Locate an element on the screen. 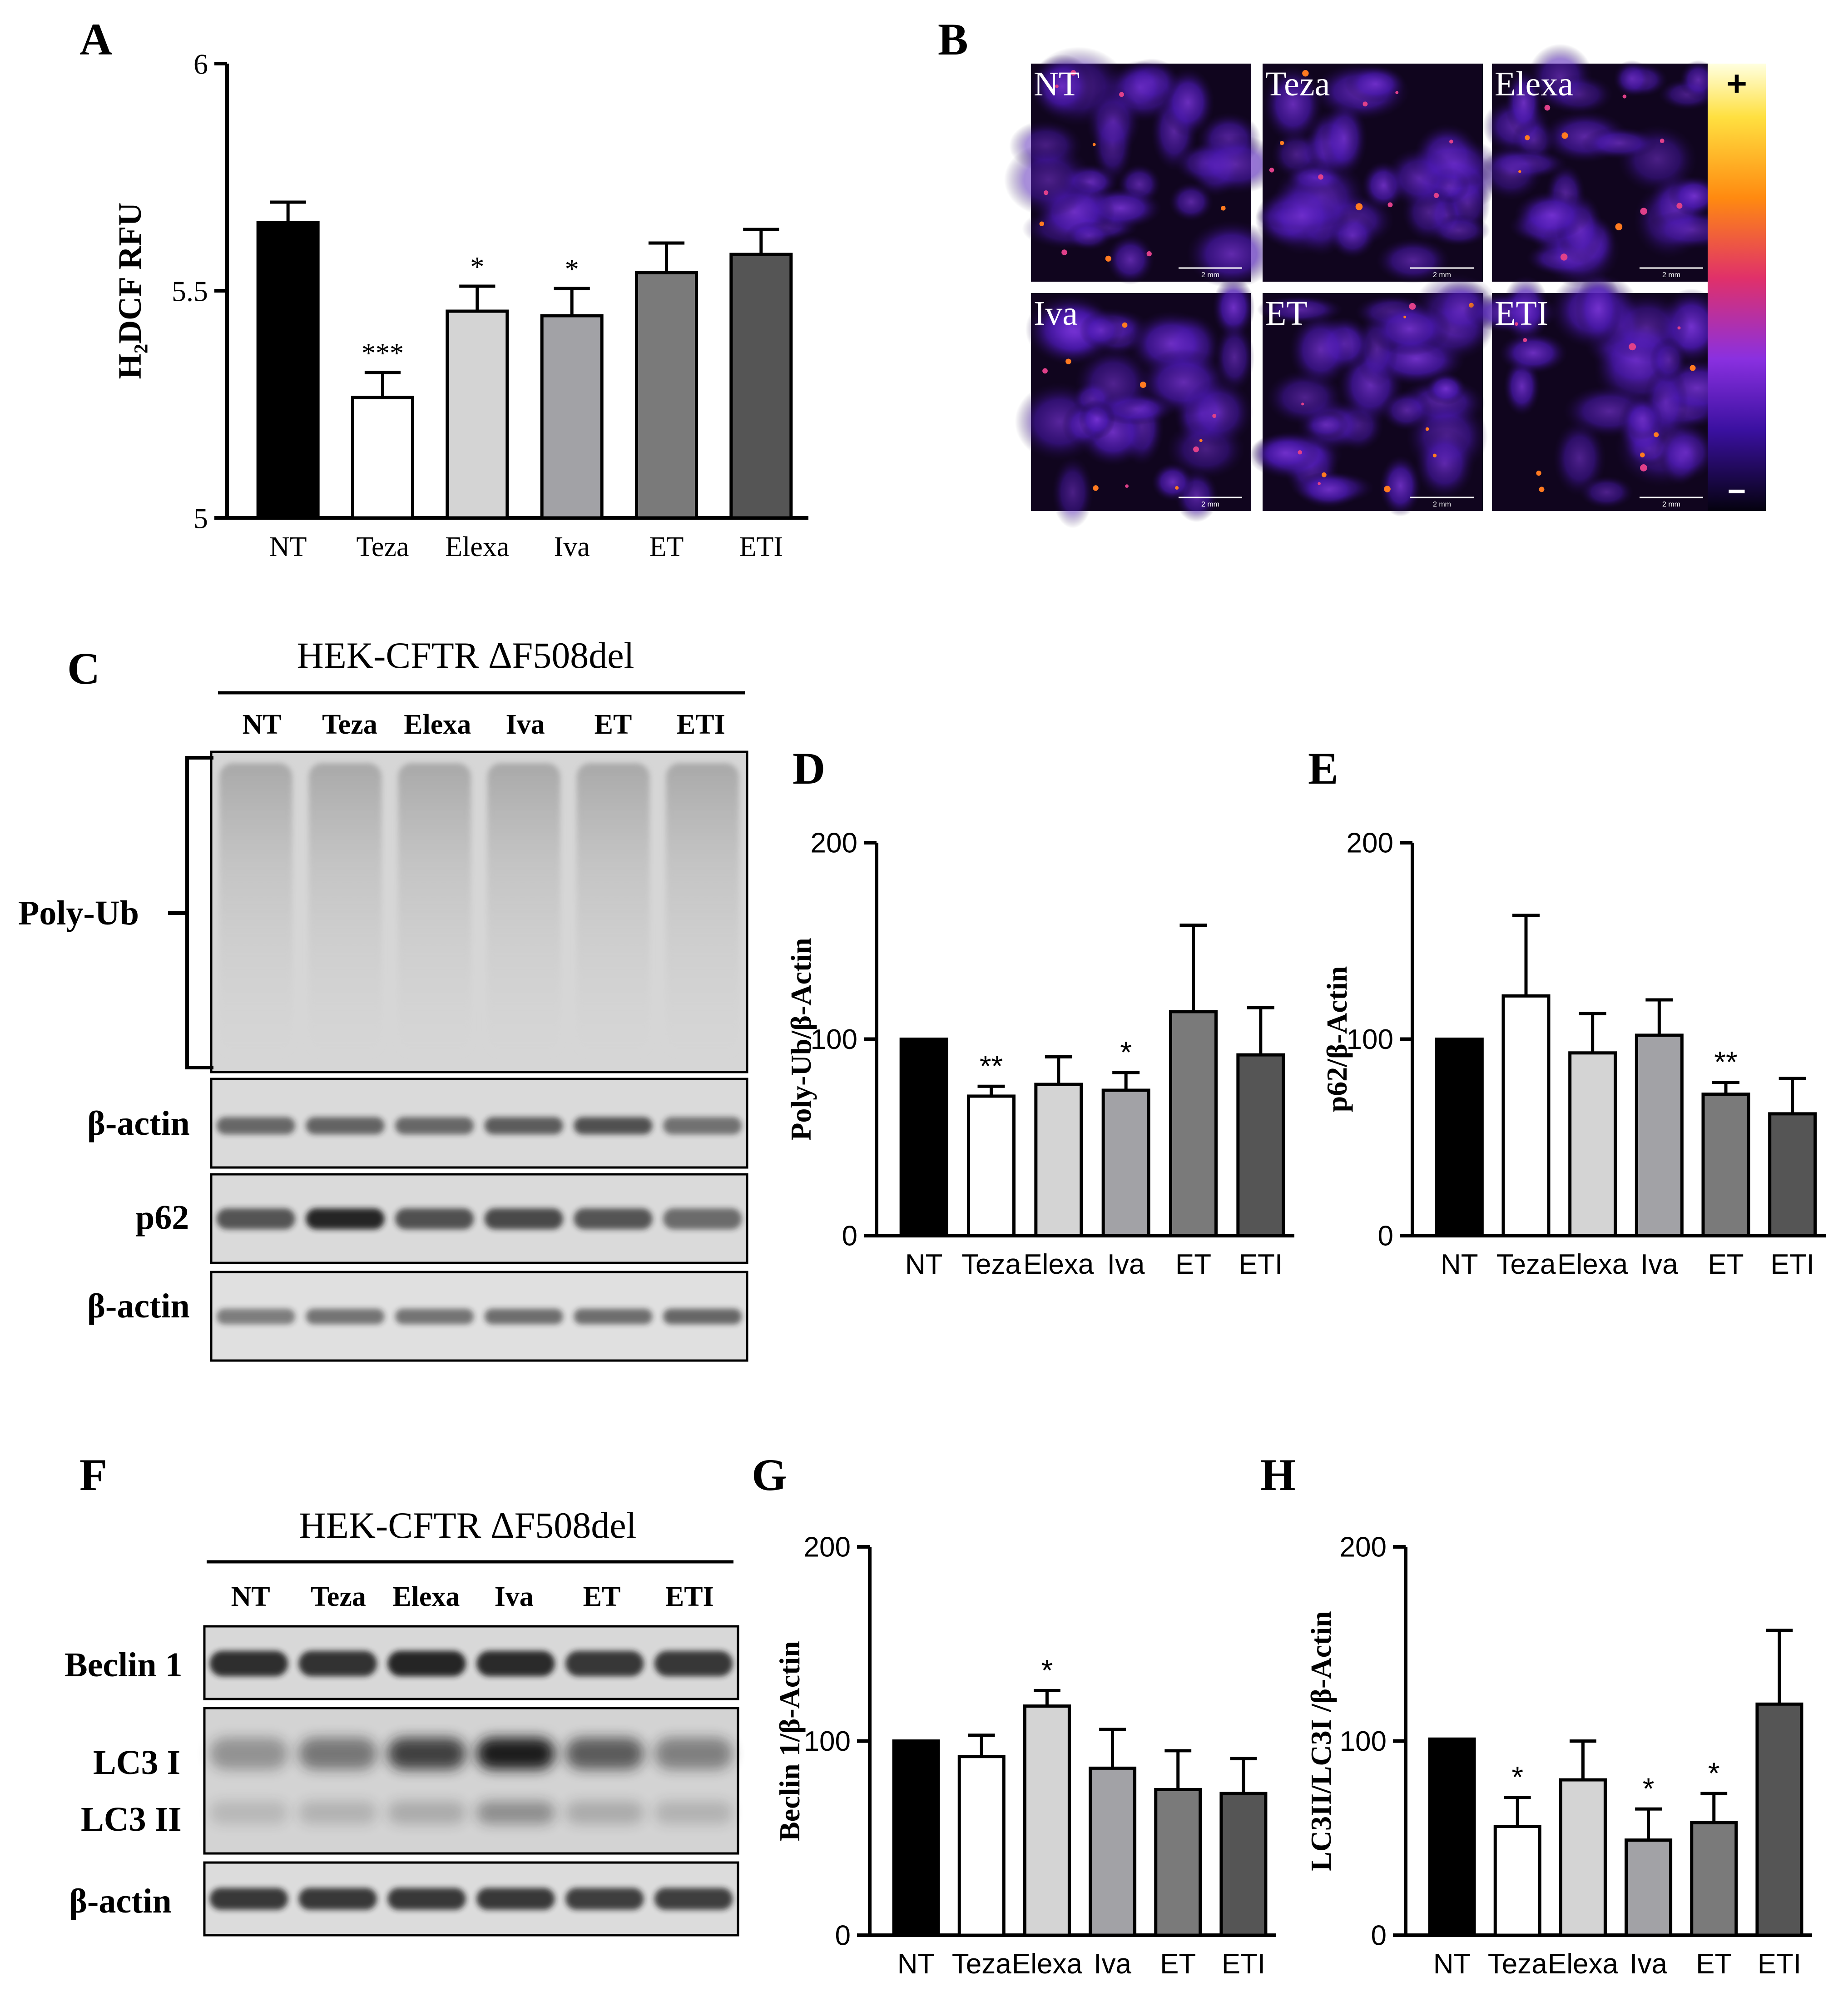 This screenshot has width=1848, height=2012. panel-letter-a: A is located at coordinates (96, 39).